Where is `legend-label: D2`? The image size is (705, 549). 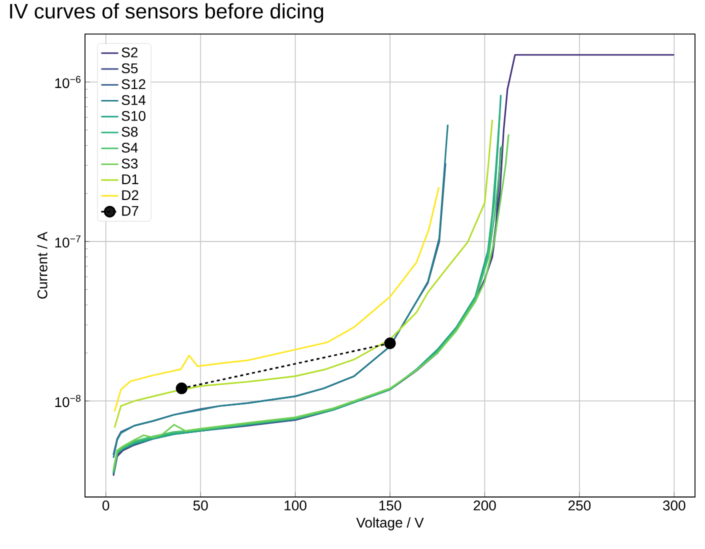
legend-label: D2 is located at coordinates (130, 195).